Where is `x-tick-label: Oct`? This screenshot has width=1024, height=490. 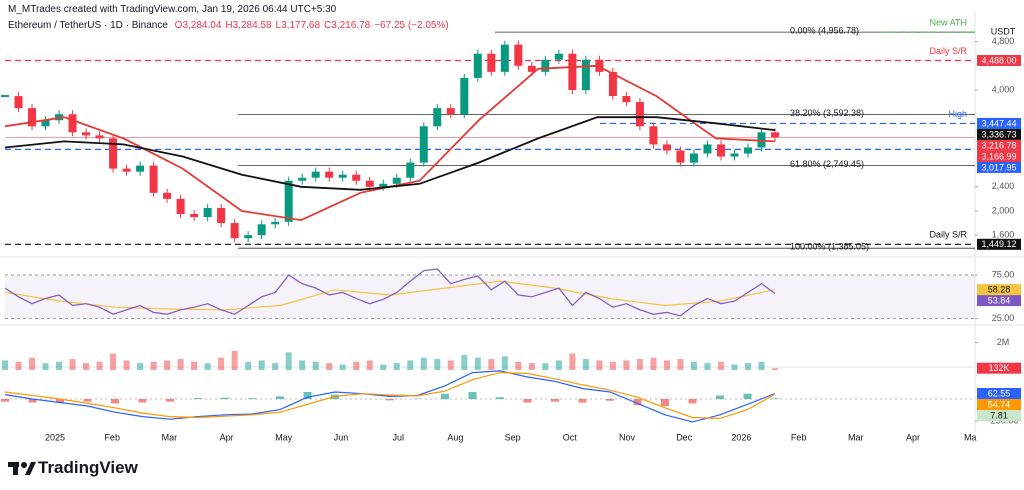 x-tick-label: Oct is located at coordinates (570, 437).